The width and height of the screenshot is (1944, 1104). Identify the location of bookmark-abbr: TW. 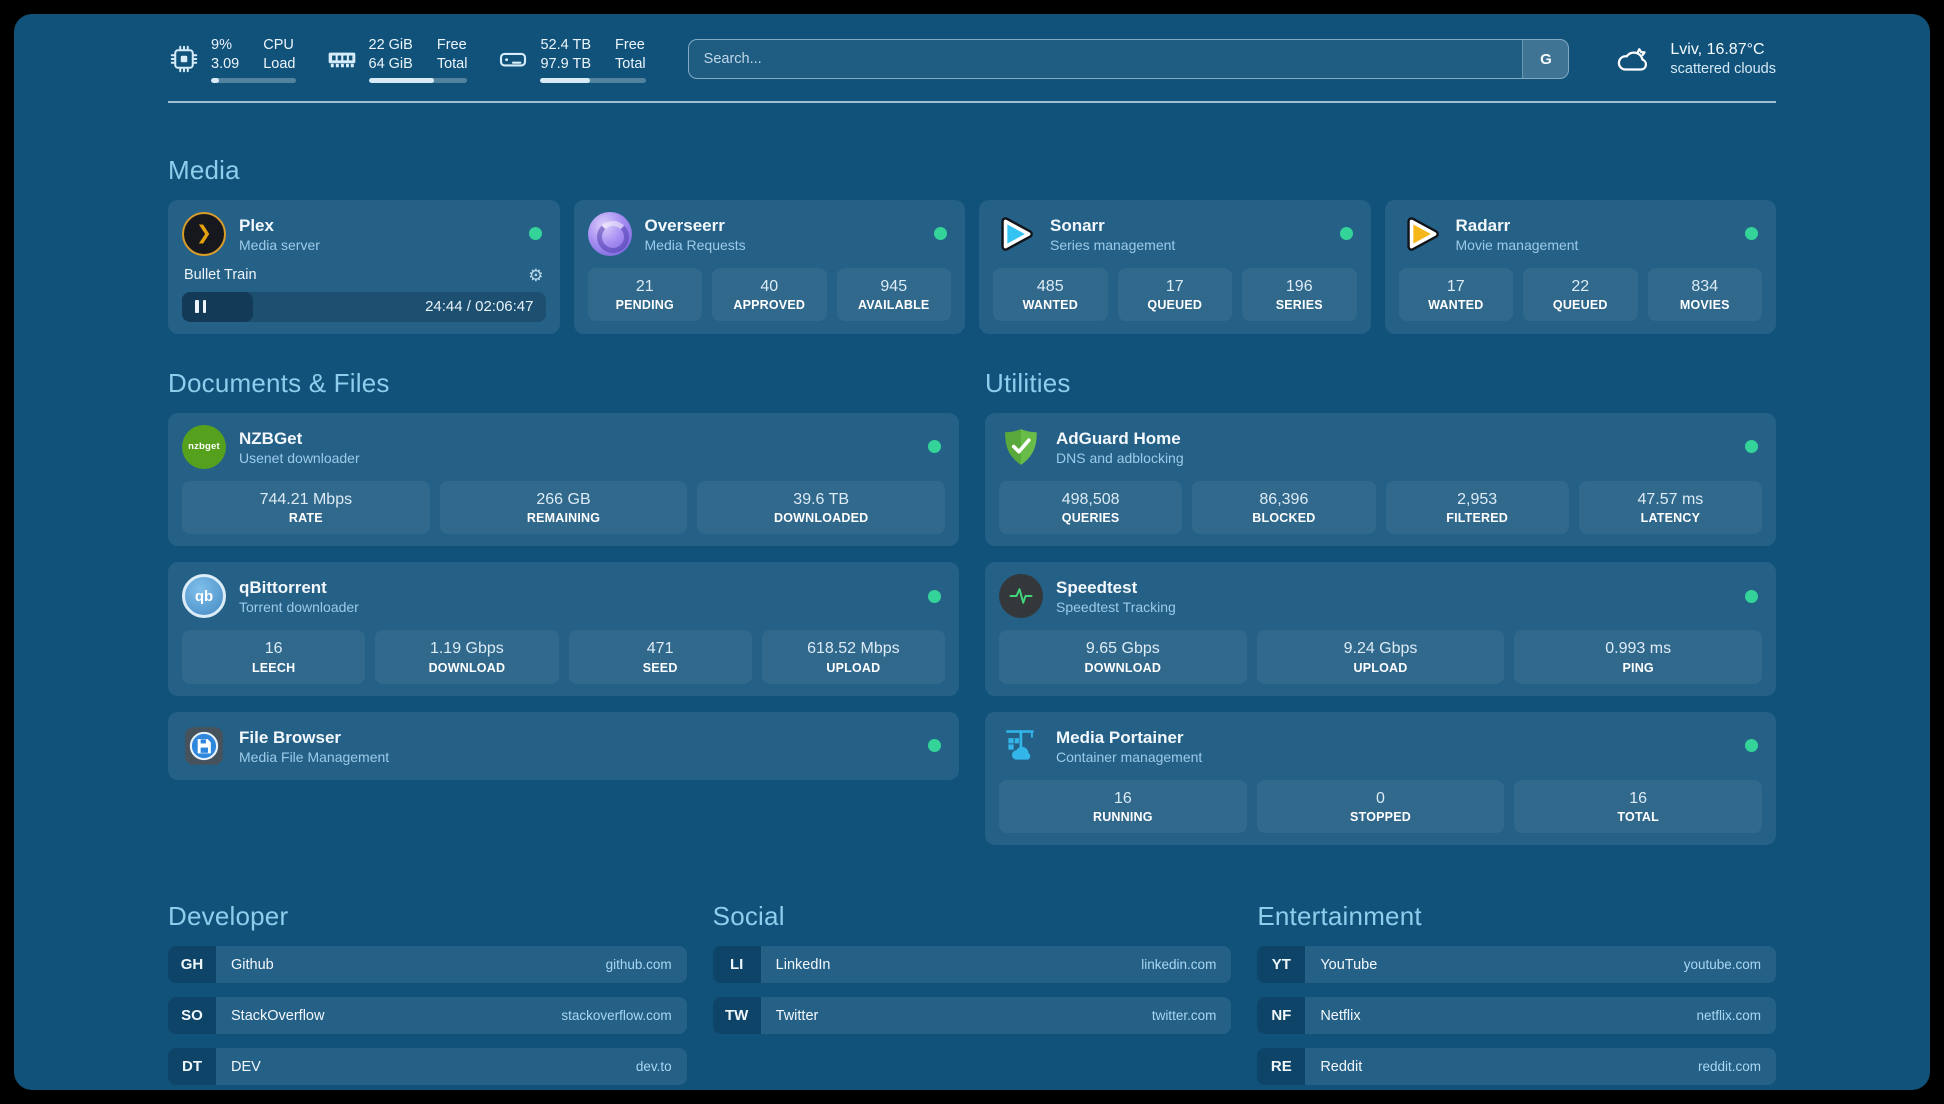
(736, 1016).